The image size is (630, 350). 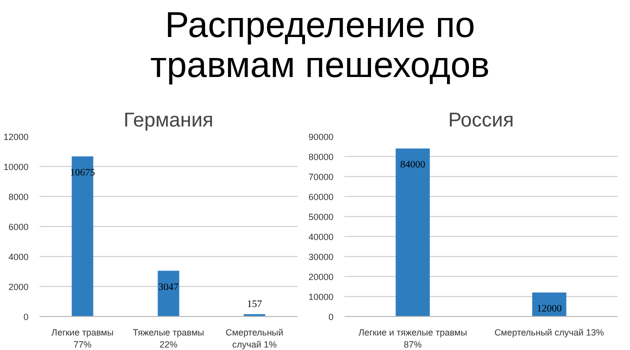 I want to click on y-tick-label: 80000, so click(x=321, y=157).